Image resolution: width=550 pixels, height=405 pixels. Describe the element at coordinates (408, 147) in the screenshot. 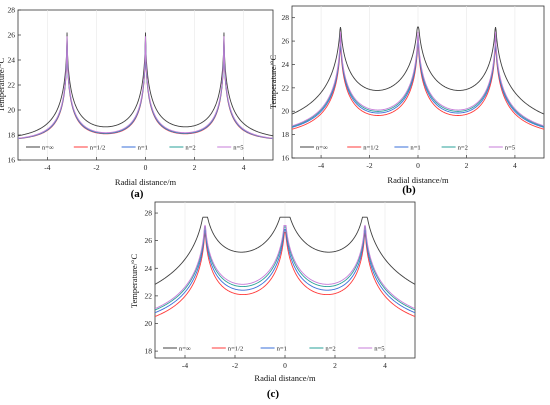

I see `panel-b-legend: n=∞ n=1/2 n=1 n=2 n=5` at that location.